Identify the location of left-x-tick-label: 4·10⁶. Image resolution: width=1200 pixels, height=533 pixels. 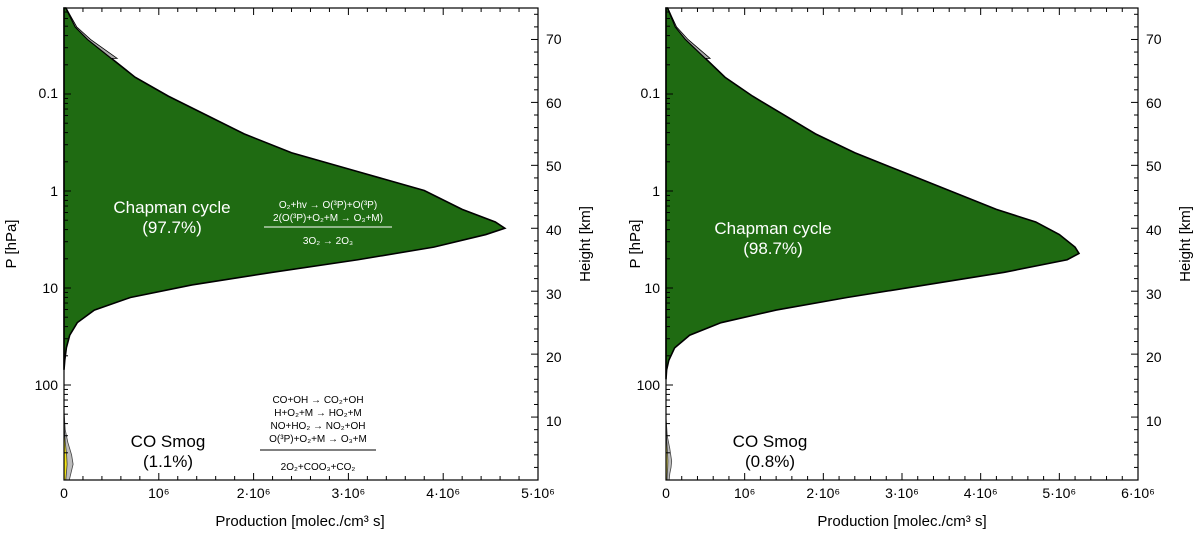
(443, 493).